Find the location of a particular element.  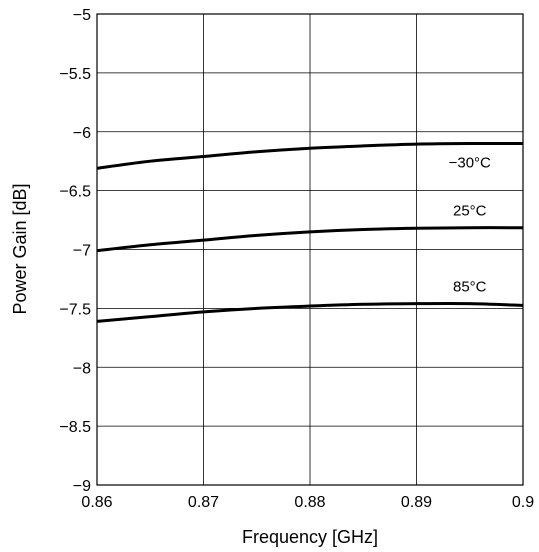

x-tick-label: 0.88 is located at coordinates (309, 502).